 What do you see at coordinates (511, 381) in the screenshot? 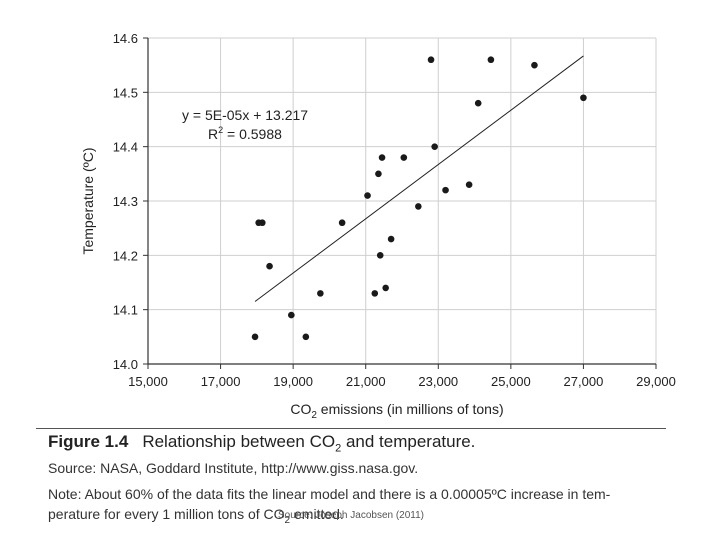
I see `x-tick-label: 25,000` at bounding box center [511, 381].